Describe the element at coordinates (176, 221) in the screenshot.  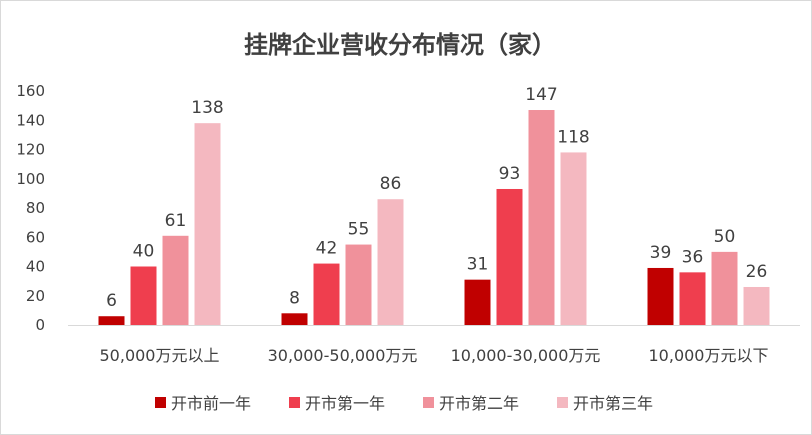
I see `data-label: 61` at that location.